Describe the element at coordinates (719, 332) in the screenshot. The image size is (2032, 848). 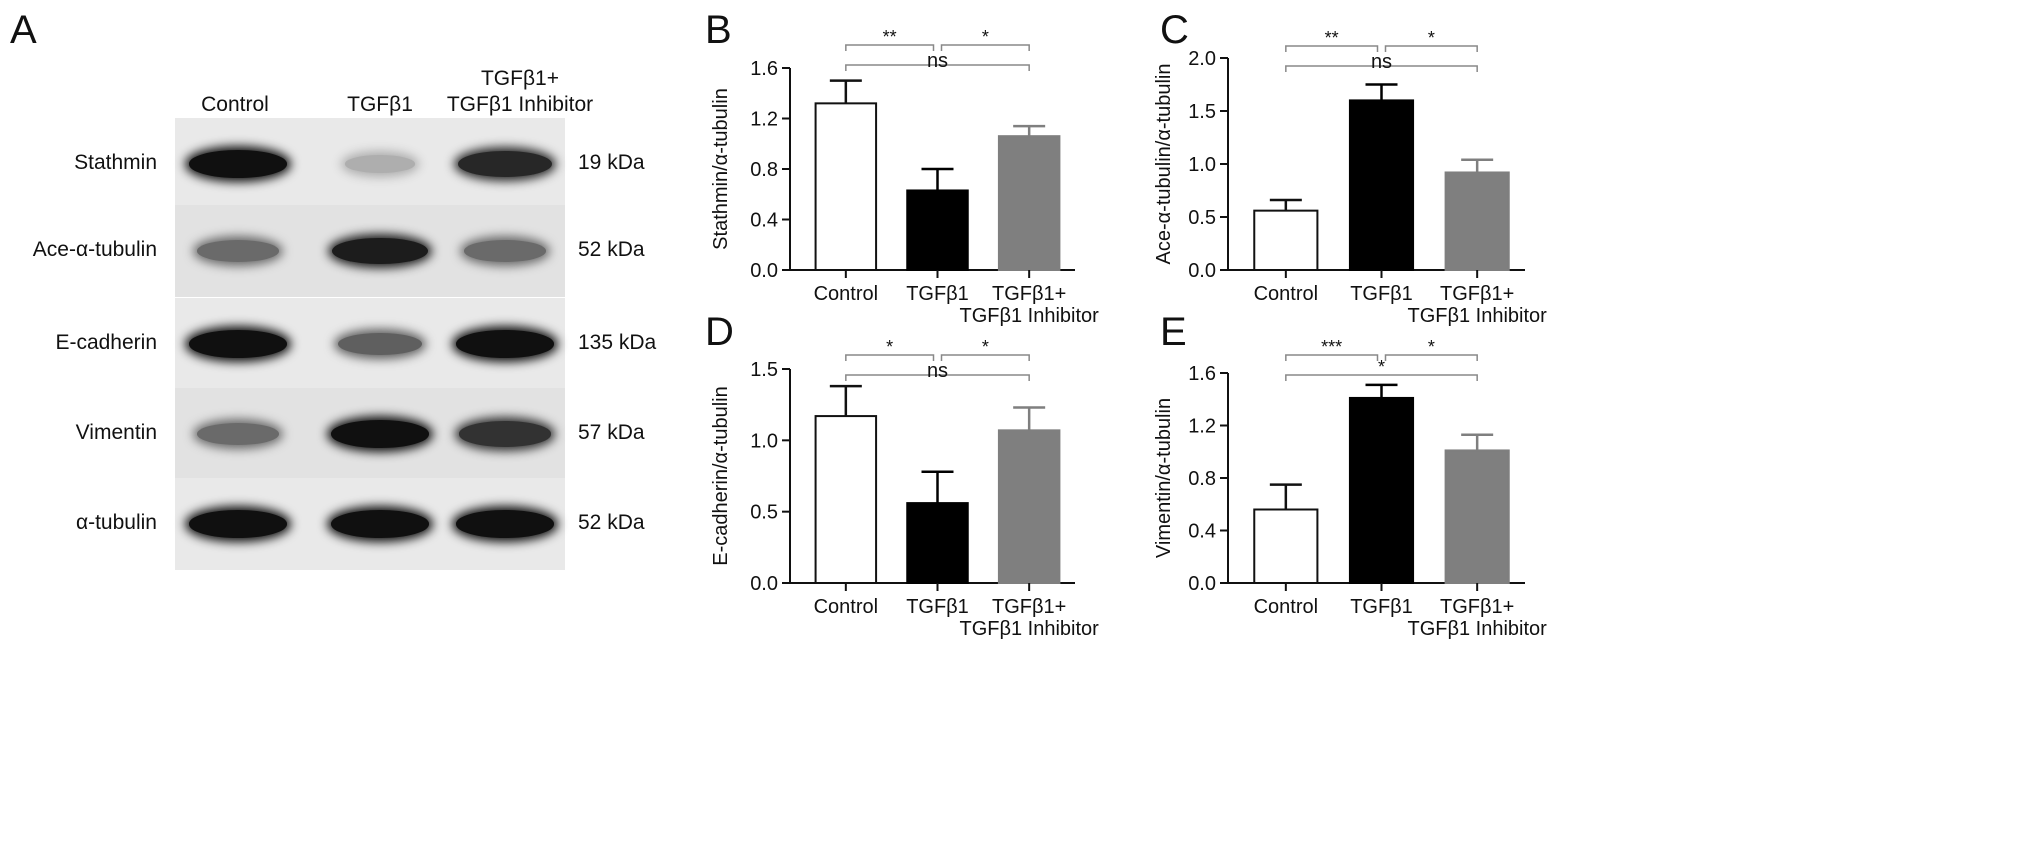
I see `panel-letter-d: D` at that location.